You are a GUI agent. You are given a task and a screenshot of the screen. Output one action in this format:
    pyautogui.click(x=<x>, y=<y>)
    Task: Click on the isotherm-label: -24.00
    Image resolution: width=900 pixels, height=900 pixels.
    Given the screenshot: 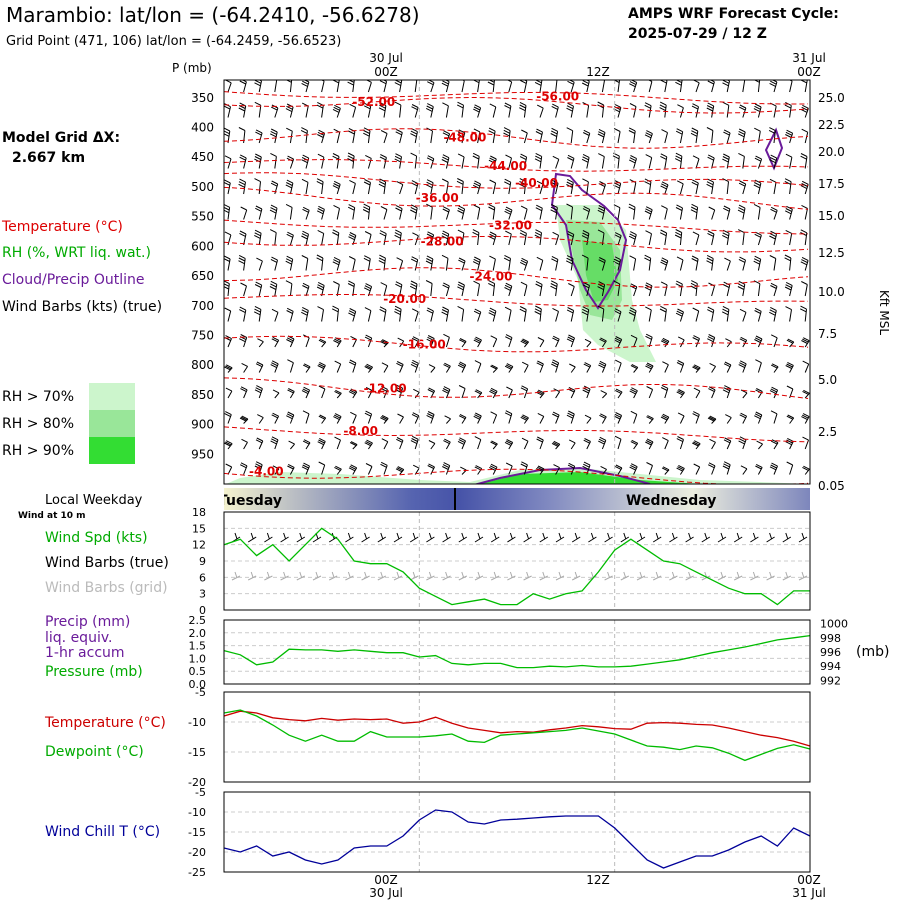 What is the action you would take?
    pyautogui.click(x=490, y=277)
    